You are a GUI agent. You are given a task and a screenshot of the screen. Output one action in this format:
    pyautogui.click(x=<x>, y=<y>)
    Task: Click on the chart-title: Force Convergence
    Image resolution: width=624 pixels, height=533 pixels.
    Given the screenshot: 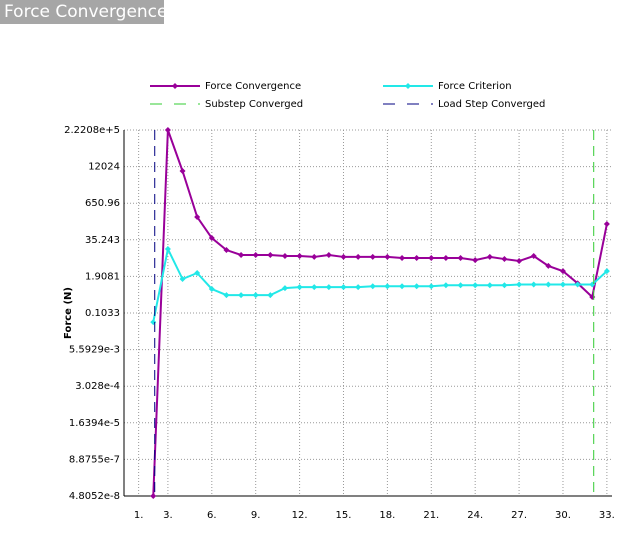 What is the action you would take?
    pyautogui.click(x=85, y=12)
    